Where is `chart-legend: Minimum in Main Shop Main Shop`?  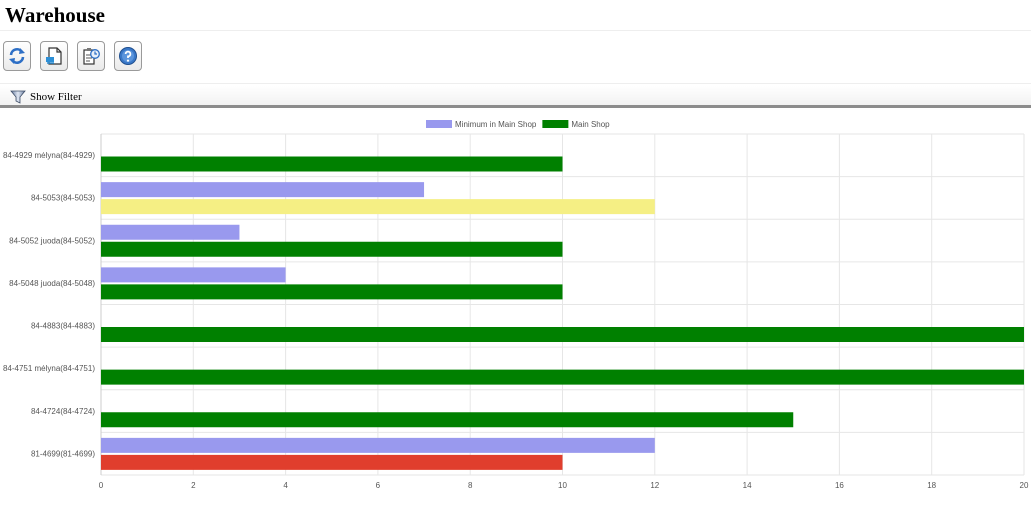 chart-legend: Minimum in Main Shop Main Shop is located at coordinates (518, 124).